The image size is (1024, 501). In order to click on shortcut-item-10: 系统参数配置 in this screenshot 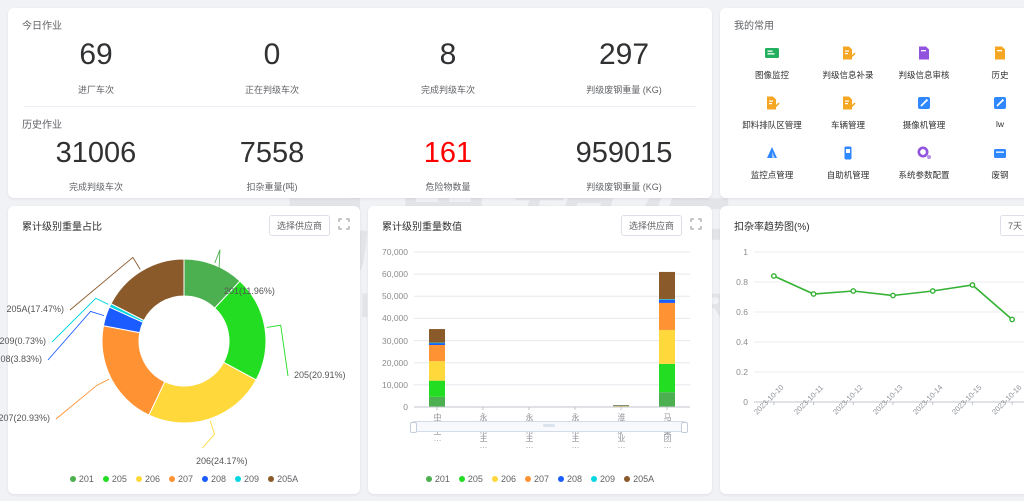, I will do `click(924, 160)`.